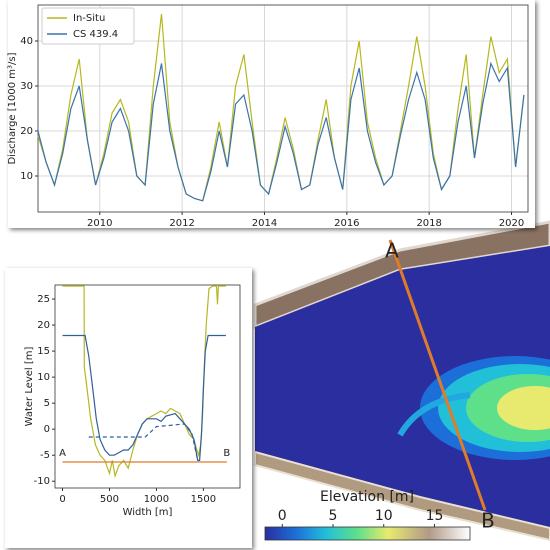 The width and height of the screenshot is (550, 550). What do you see at coordinates (26, 86) in the screenshot?
I see `y-tick-label: 30` at bounding box center [26, 86].